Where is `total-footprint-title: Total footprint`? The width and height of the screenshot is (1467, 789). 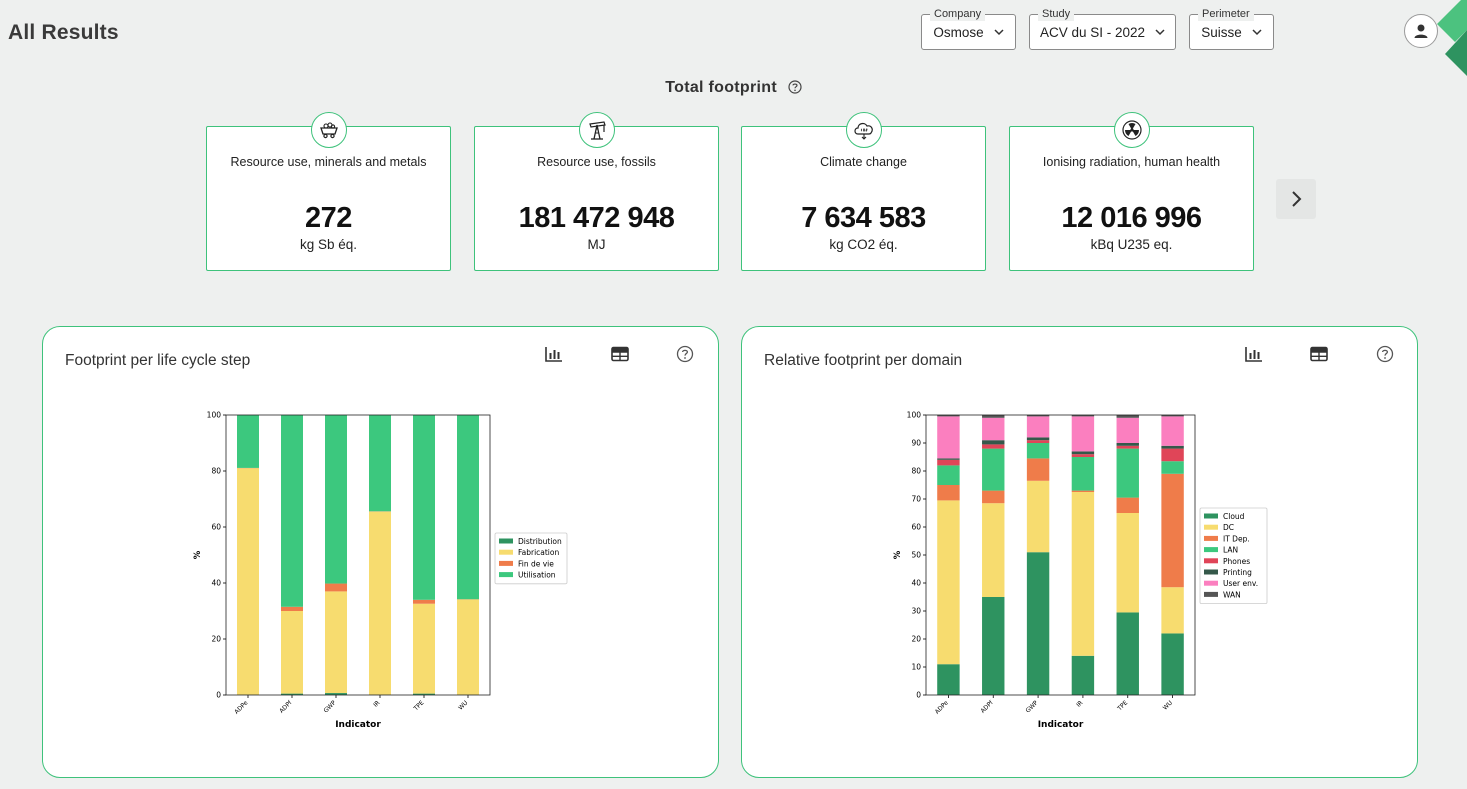
total-footprint-title: Total footprint is located at coordinates (733, 88).